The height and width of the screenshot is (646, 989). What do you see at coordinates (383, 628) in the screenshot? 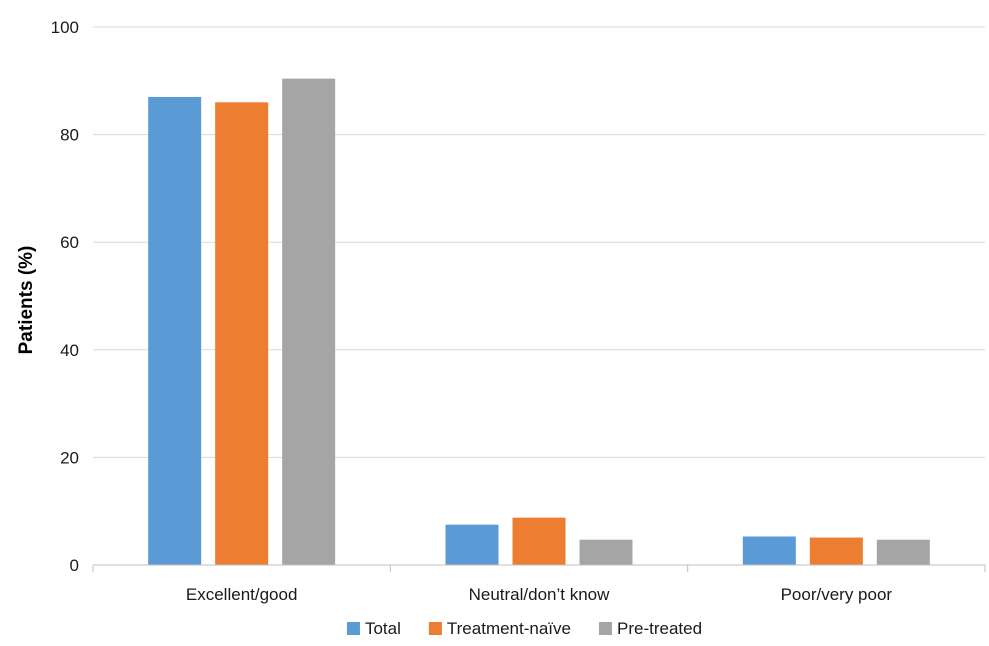
I see `legend-label: Total` at bounding box center [383, 628].